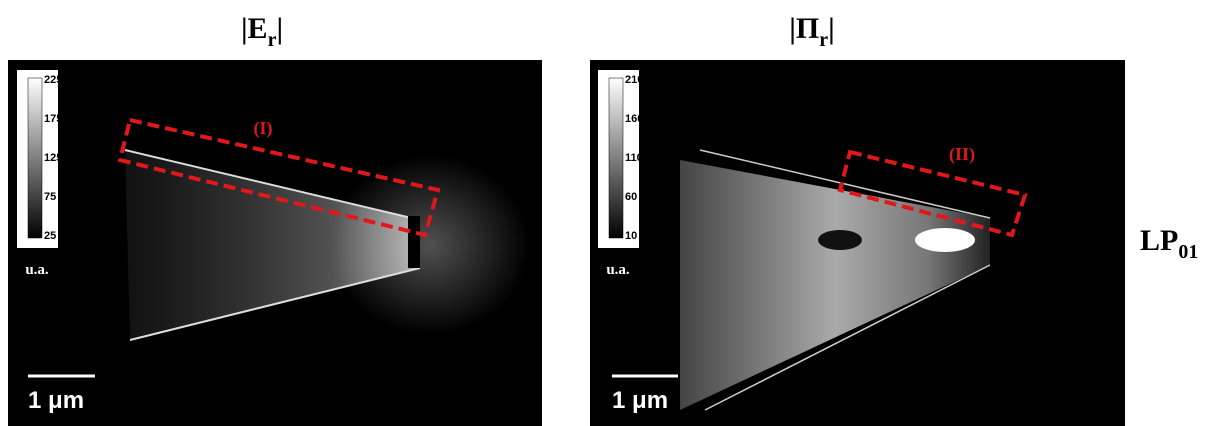 The image size is (1218, 426). Describe the element at coordinates (50, 236) in the screenshot. I see `colorbar-tick-label: 25` at that location.